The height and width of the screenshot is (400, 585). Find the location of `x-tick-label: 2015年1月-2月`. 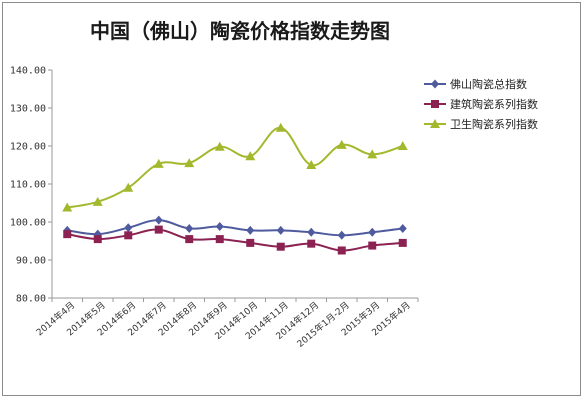

x-tick-label: 2015年1月-2月 is located at coordinates (322, 324).